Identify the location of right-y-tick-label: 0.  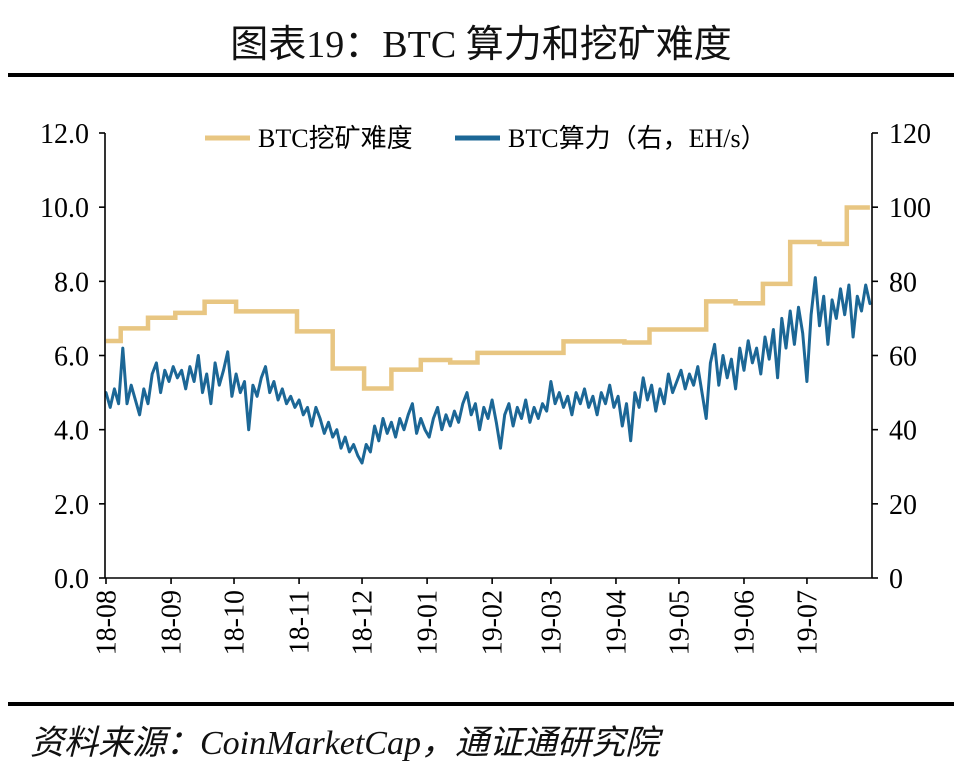
(896, 579).